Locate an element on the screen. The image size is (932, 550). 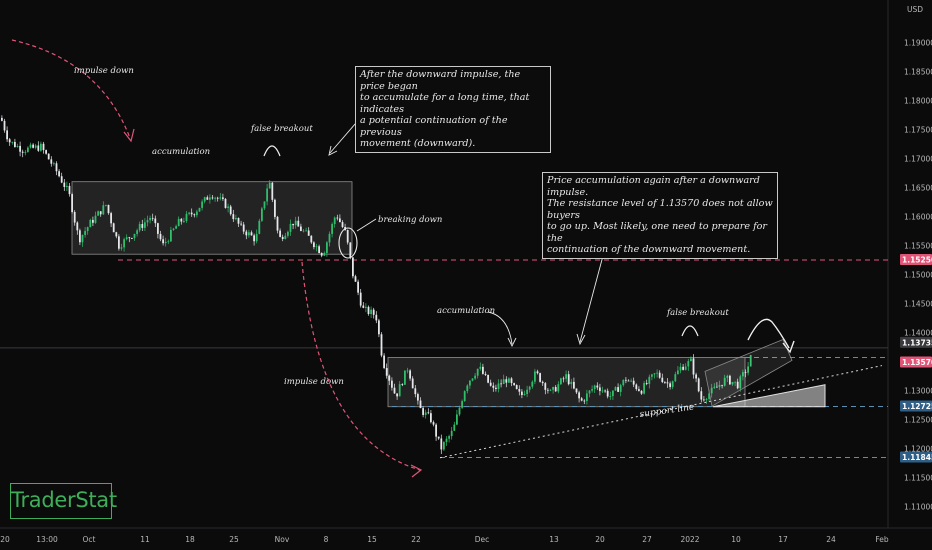
x-tick-label: 10 is located at coordinates (736, 539).